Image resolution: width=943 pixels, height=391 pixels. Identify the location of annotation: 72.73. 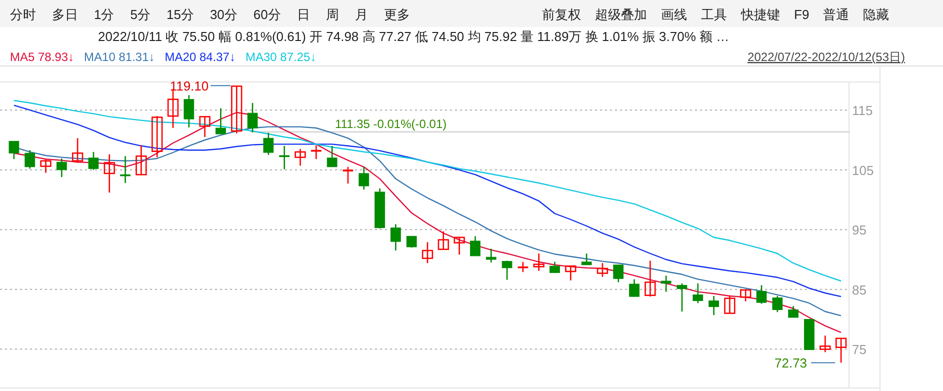
(791, 363).